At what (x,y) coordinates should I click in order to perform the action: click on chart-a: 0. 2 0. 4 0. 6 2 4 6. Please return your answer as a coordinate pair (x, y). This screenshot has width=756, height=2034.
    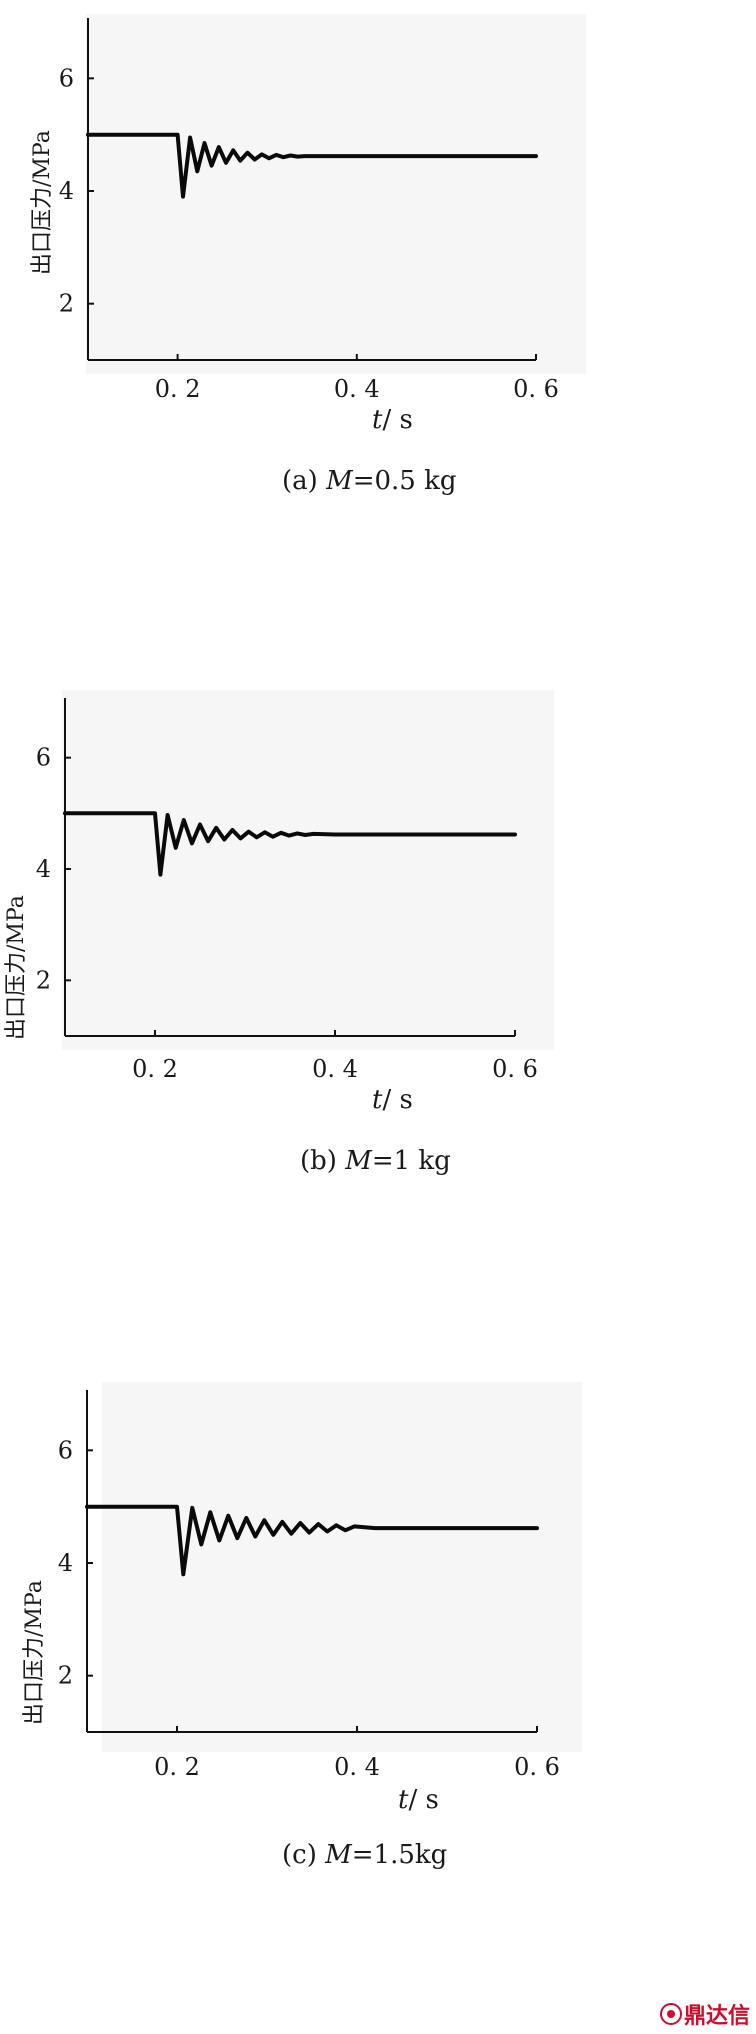
    Looking at the image, I should click on (309, 210).